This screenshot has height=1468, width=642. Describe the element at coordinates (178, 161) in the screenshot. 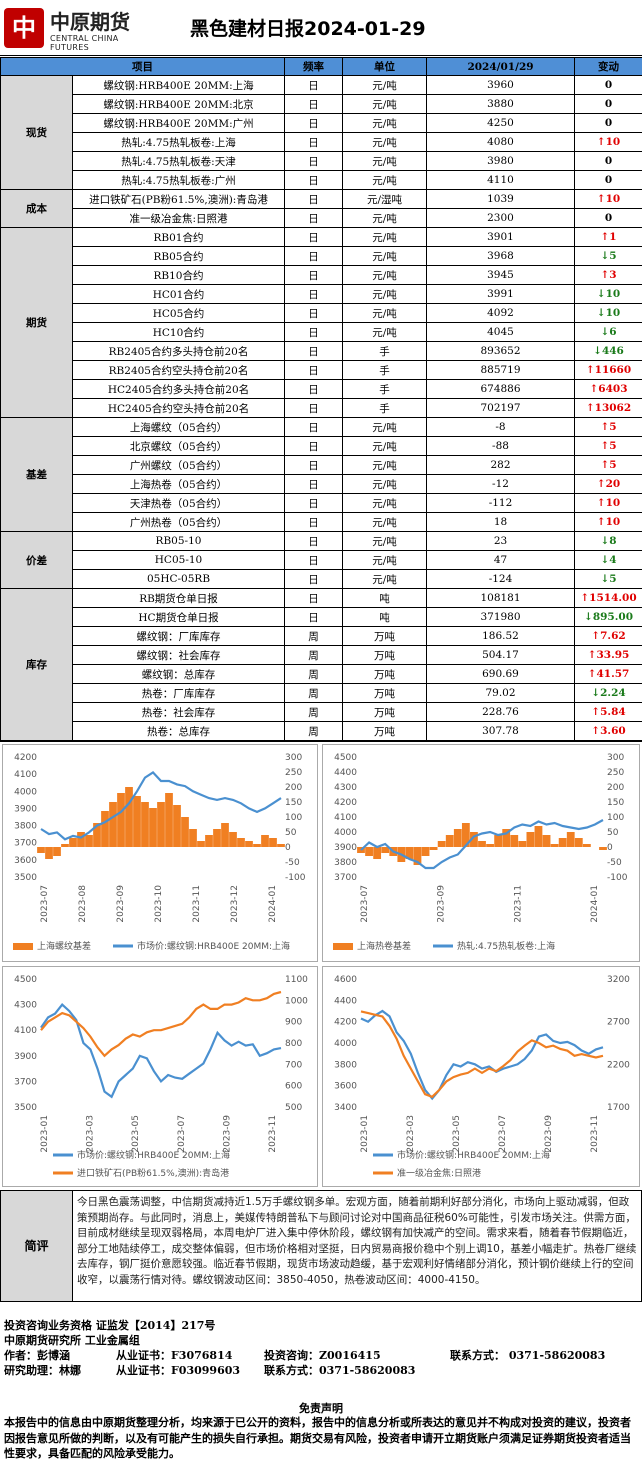

I see `item-cell: 热轧:4.75热轧板卷:天津` at that location.